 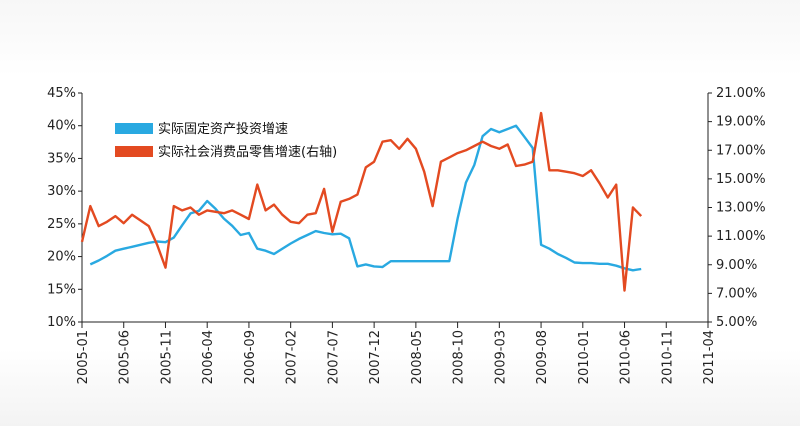 I want to click on x-tick-label: 2008-05, so click(x=417, y=357).